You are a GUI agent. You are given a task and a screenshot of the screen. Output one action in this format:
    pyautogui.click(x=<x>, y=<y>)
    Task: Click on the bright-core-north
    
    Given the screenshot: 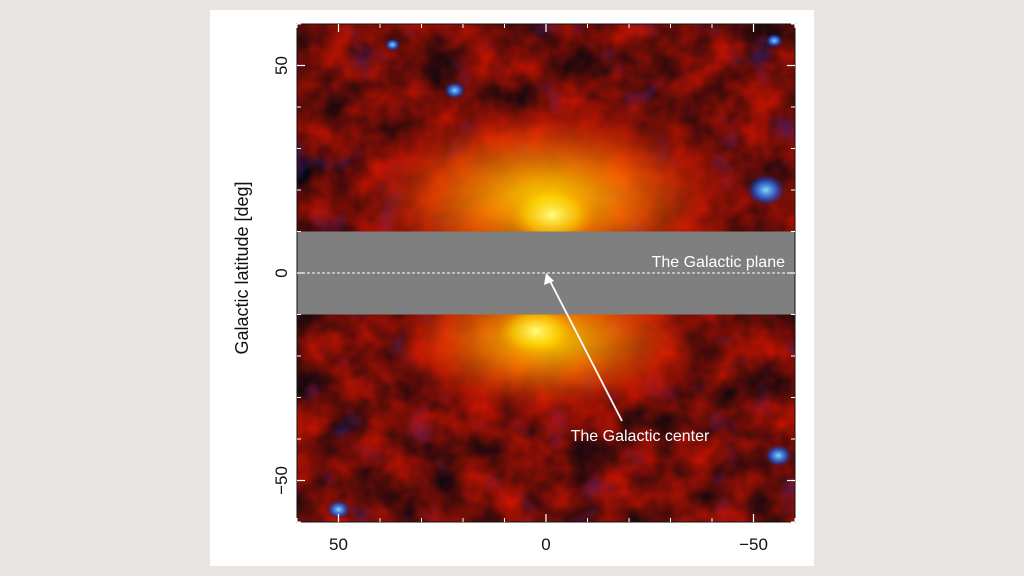 What is the action you would take?
    pyautogui.click(x=552, y=214)
    